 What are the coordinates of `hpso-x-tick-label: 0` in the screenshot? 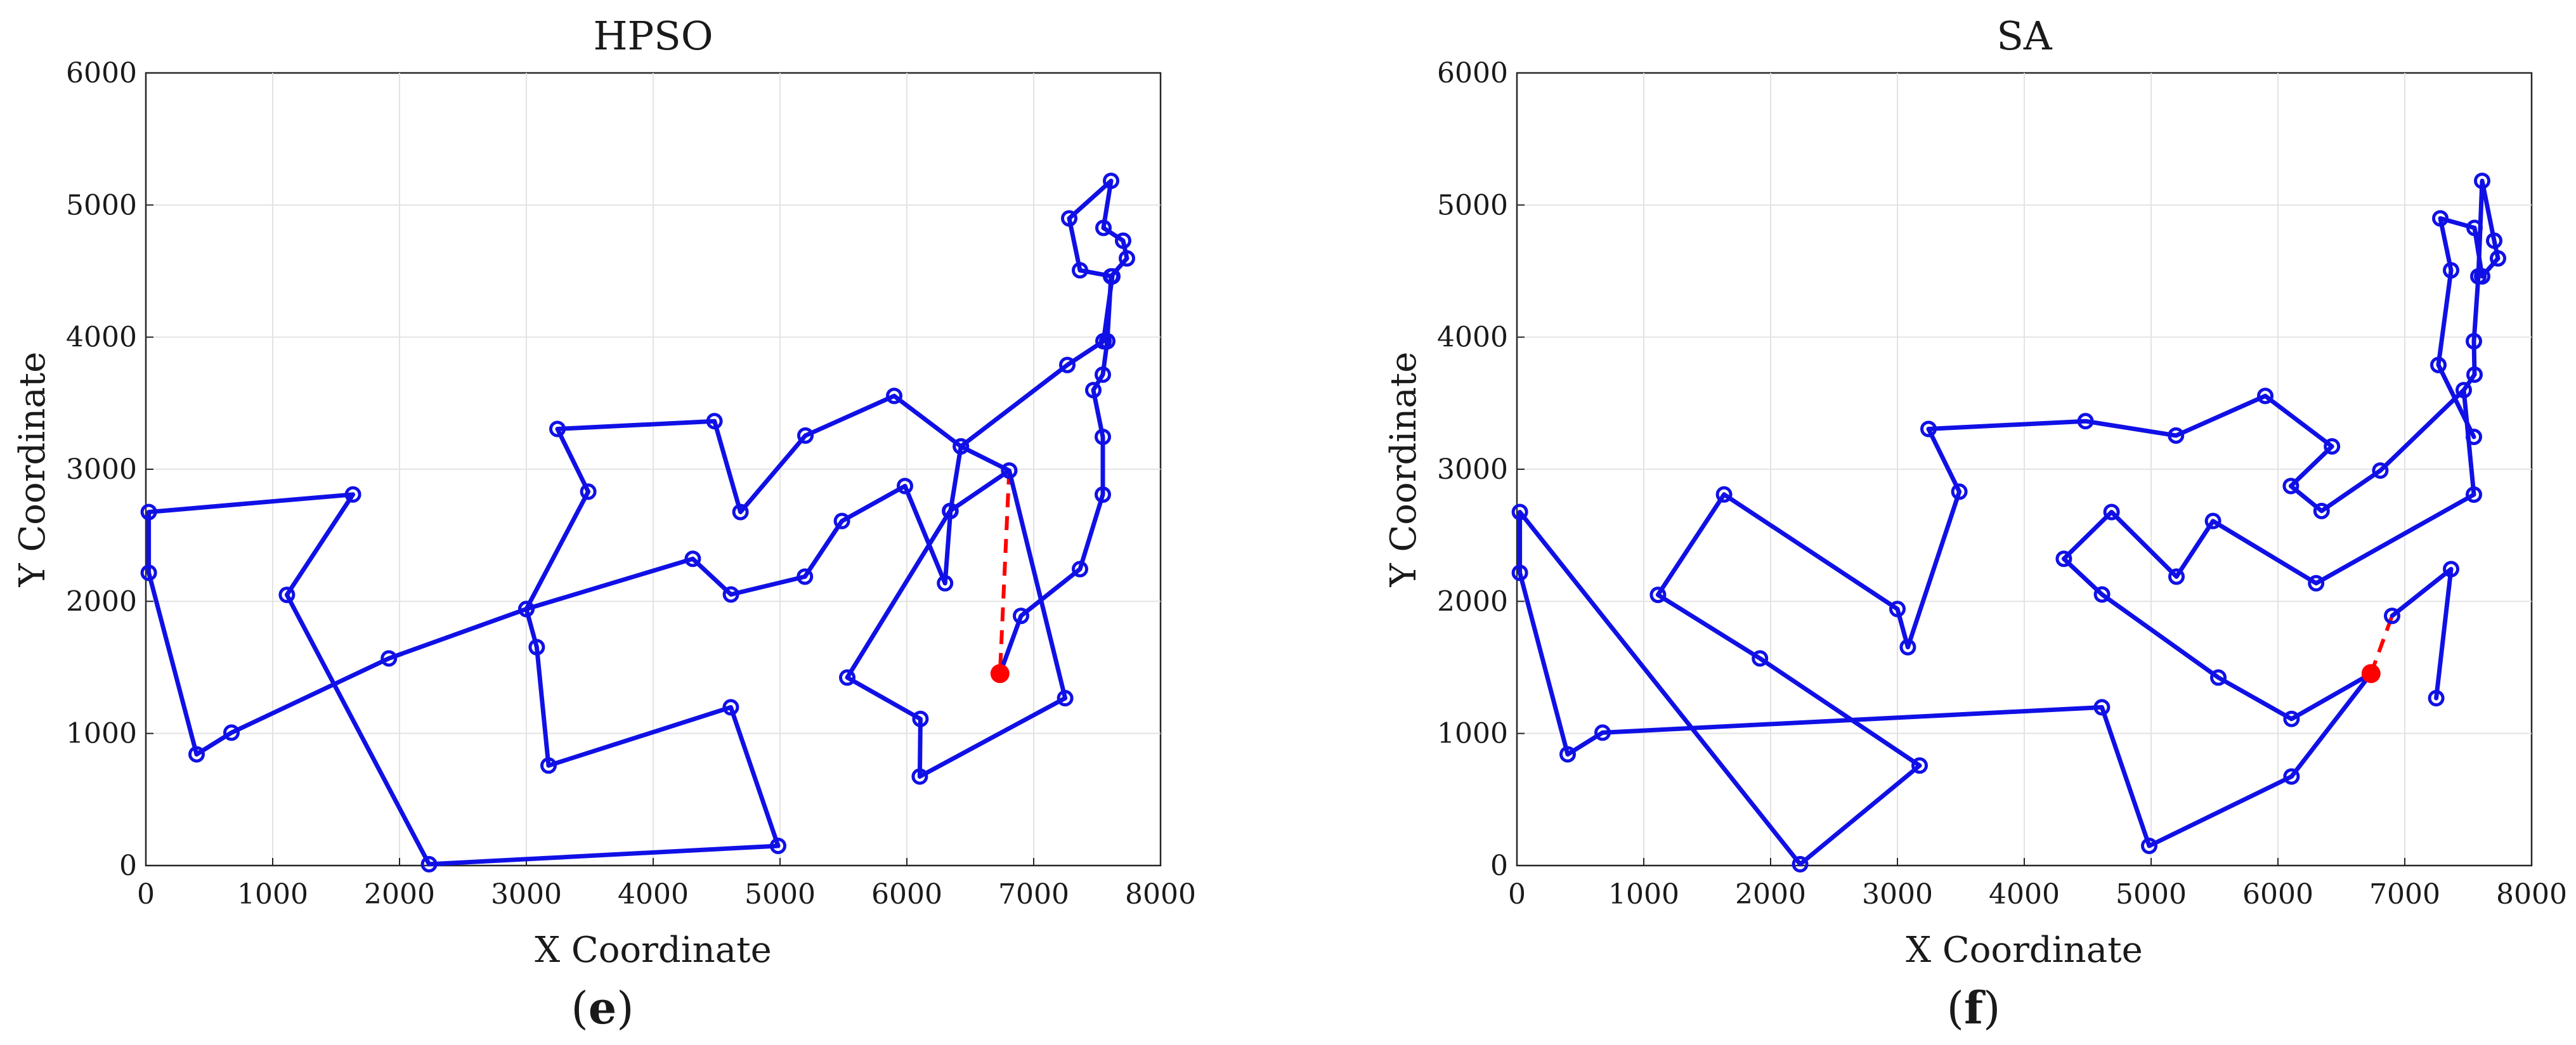 It's located at (146, 895).